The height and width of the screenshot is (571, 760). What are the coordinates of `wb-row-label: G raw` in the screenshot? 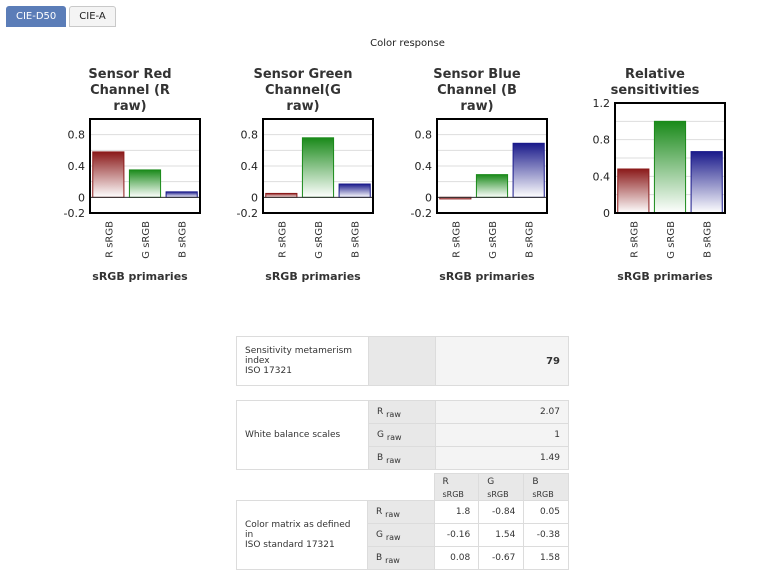 It's located at (402, 435).